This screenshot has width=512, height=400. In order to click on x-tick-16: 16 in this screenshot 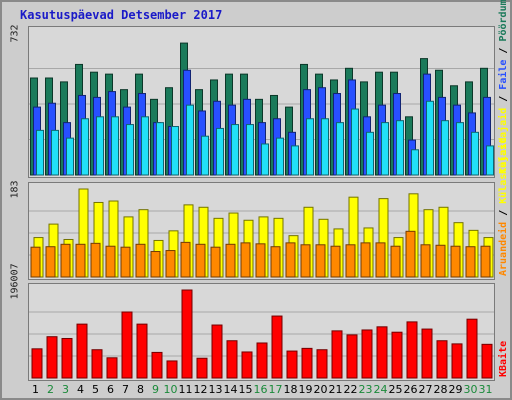, I will do `click(260, 389)`.